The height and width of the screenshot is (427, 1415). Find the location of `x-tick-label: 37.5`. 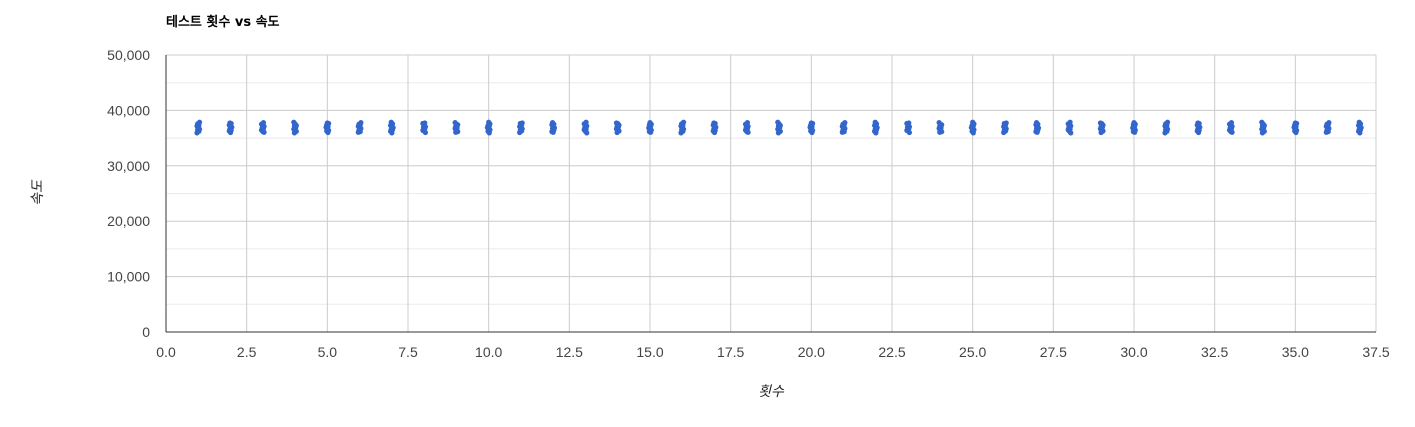

x-tick-label: 37.5 is located at coordinates (1375, 352).